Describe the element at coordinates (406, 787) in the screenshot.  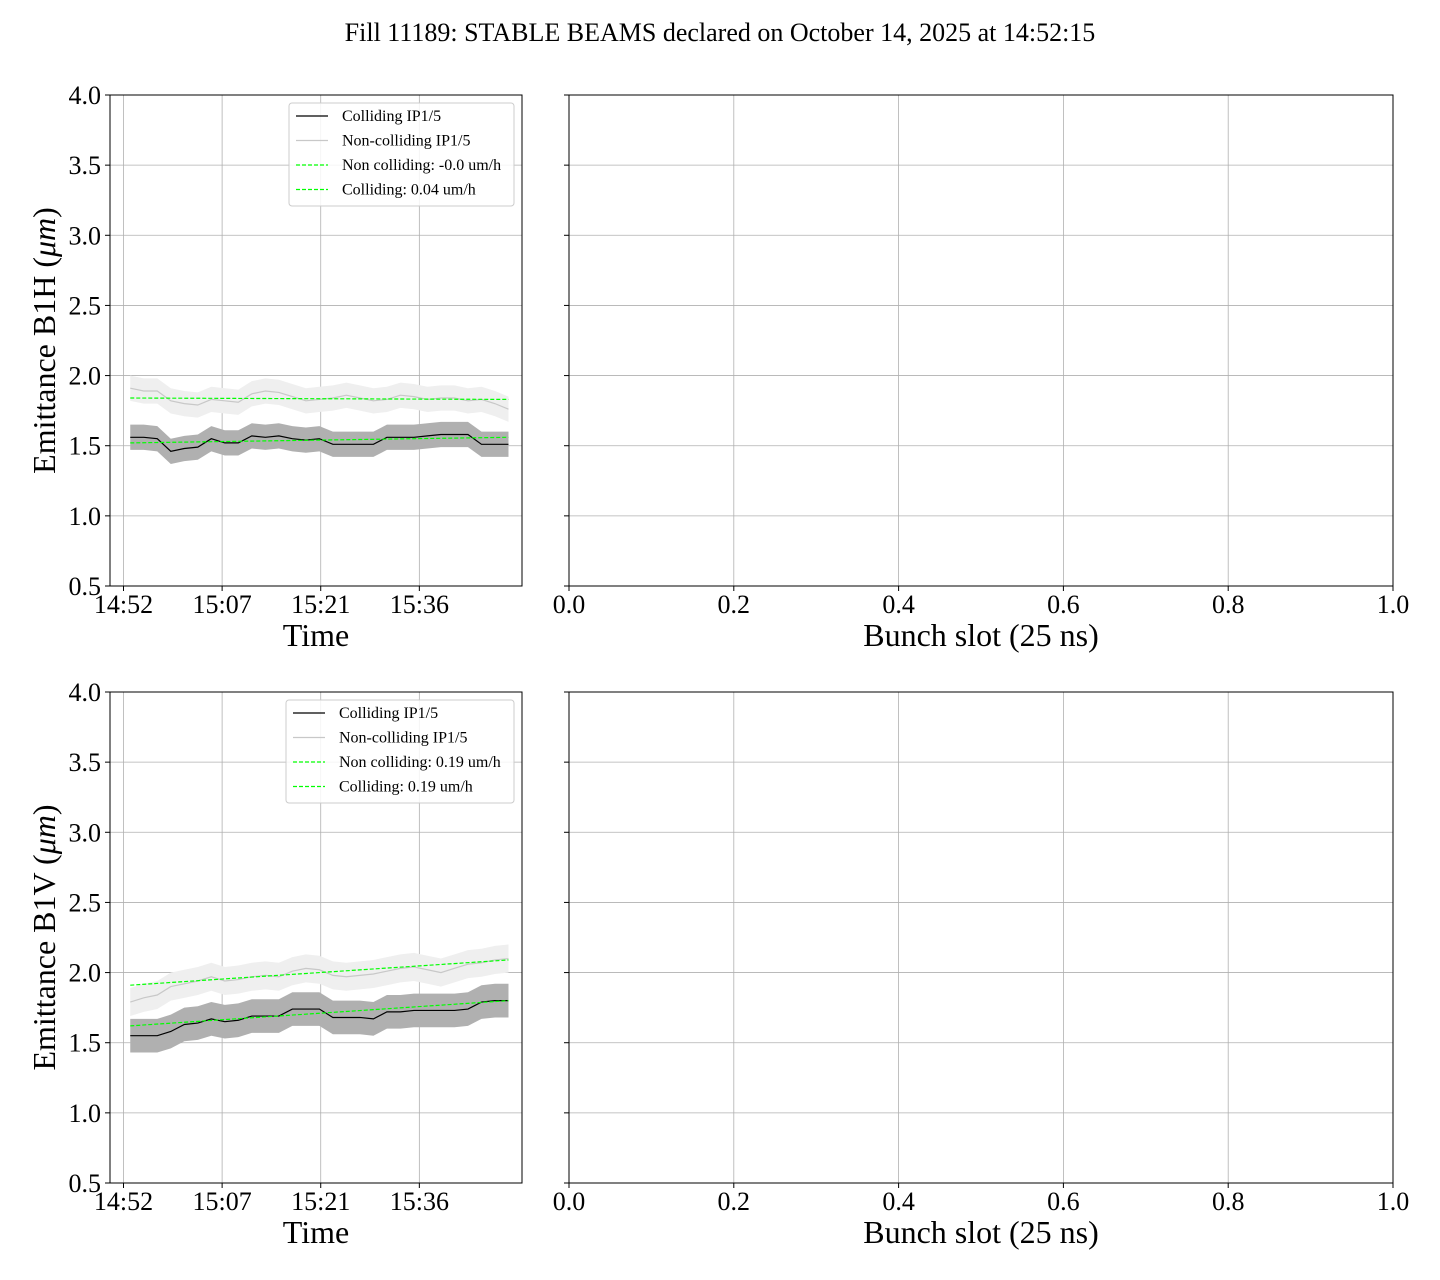
I see `legend-label: Colliding: 0.19 um/h` at that location.